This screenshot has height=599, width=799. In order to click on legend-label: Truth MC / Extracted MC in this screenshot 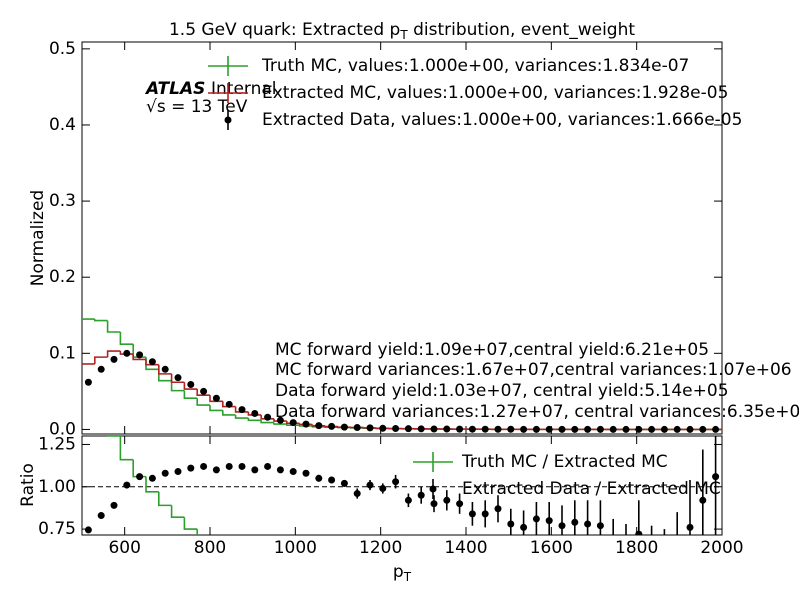, I will do `click(564, 462)`.